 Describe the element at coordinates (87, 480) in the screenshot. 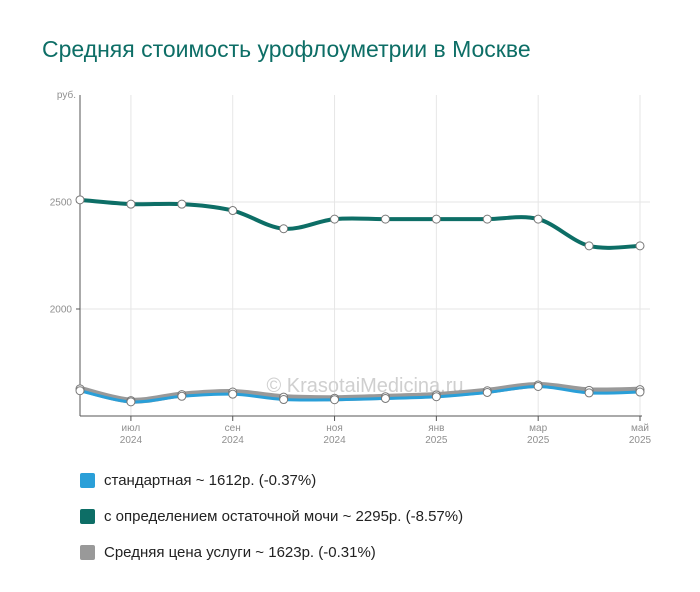

I see `legend-swatch-standard` at that location.